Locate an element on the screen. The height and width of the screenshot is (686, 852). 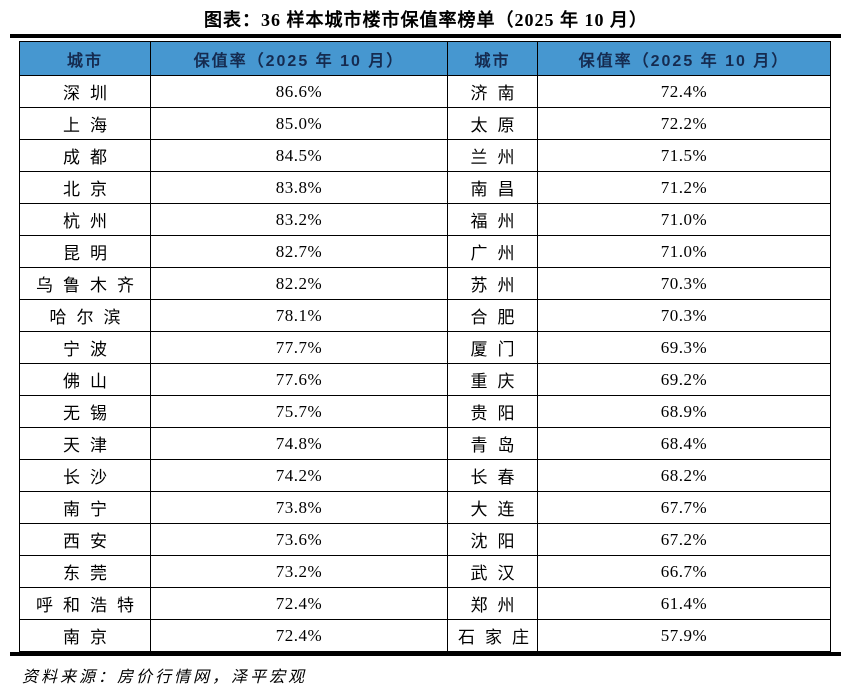
table-row: 南宁 73.8% 大连 67.7% is located at coordinates (425, 507).